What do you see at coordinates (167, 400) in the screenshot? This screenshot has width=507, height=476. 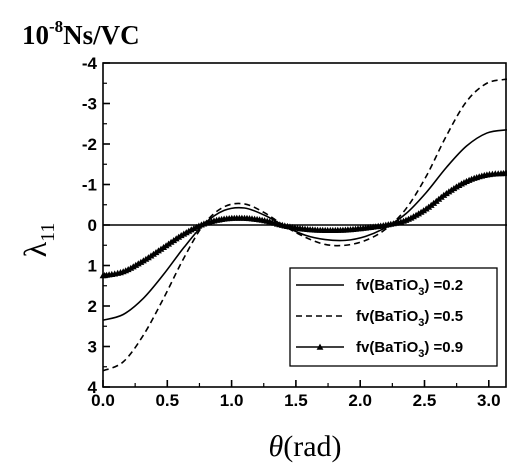 I see `x-tick-label: 0.5` at bounding box center [167, 400].